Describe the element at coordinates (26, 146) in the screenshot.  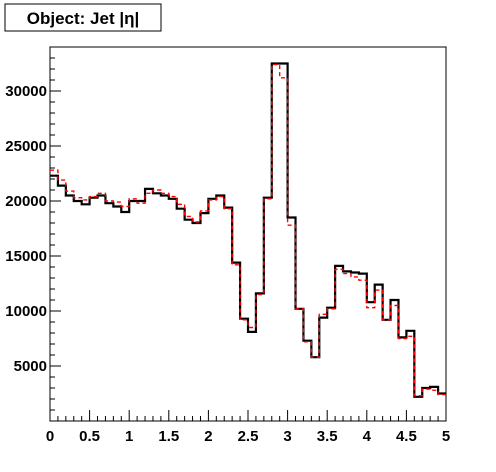
I see `y-tick-label-4: 25000` at that location.